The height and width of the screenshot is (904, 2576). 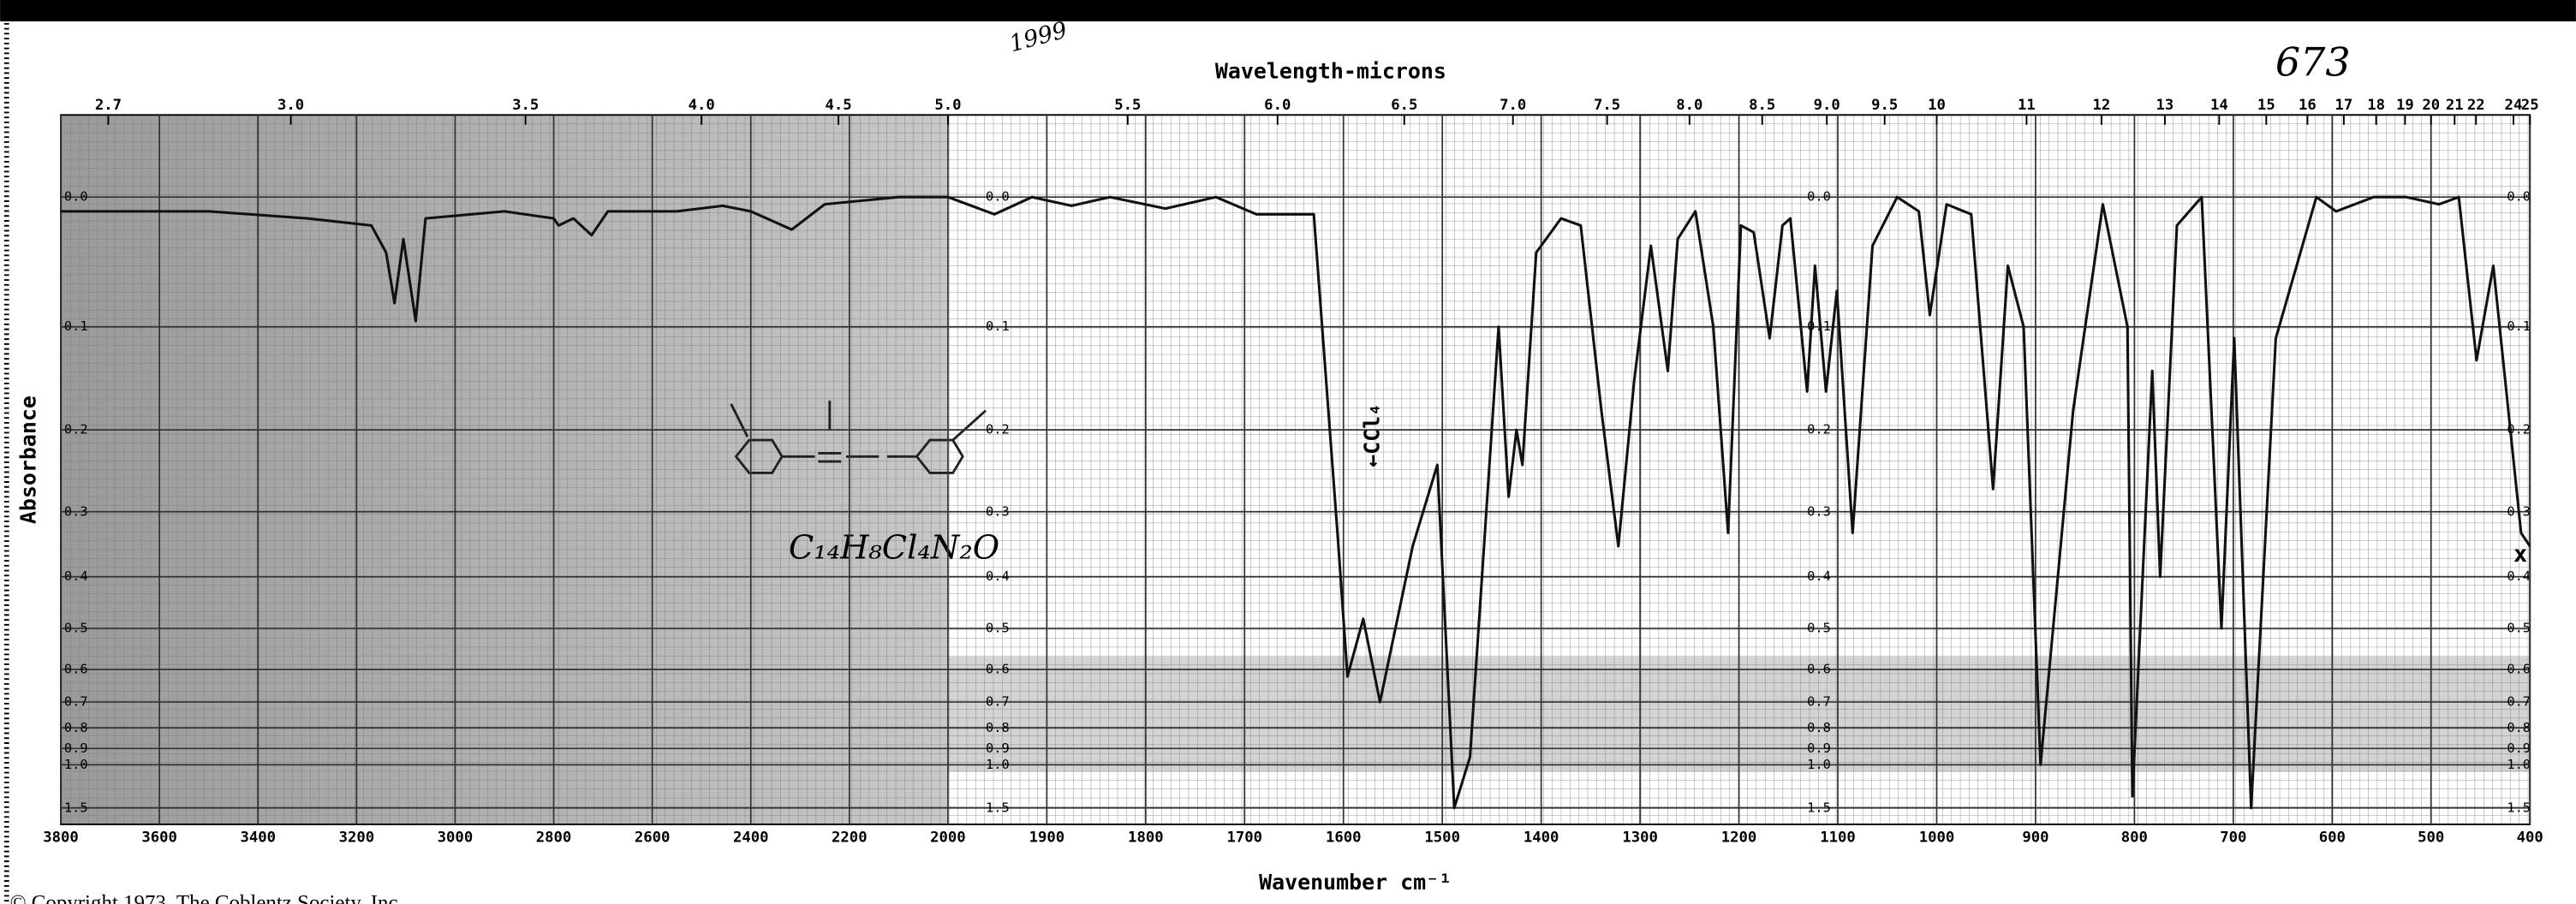 What do you see at coordinates (2308, 105) in the screenshot?
I see `x2-tick-label: 16` at bounding box center [2308, 105].